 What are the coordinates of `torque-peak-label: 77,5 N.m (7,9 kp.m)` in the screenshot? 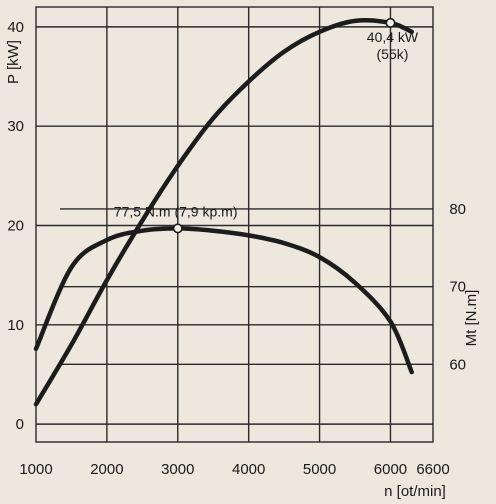 It's located at (176, 211).